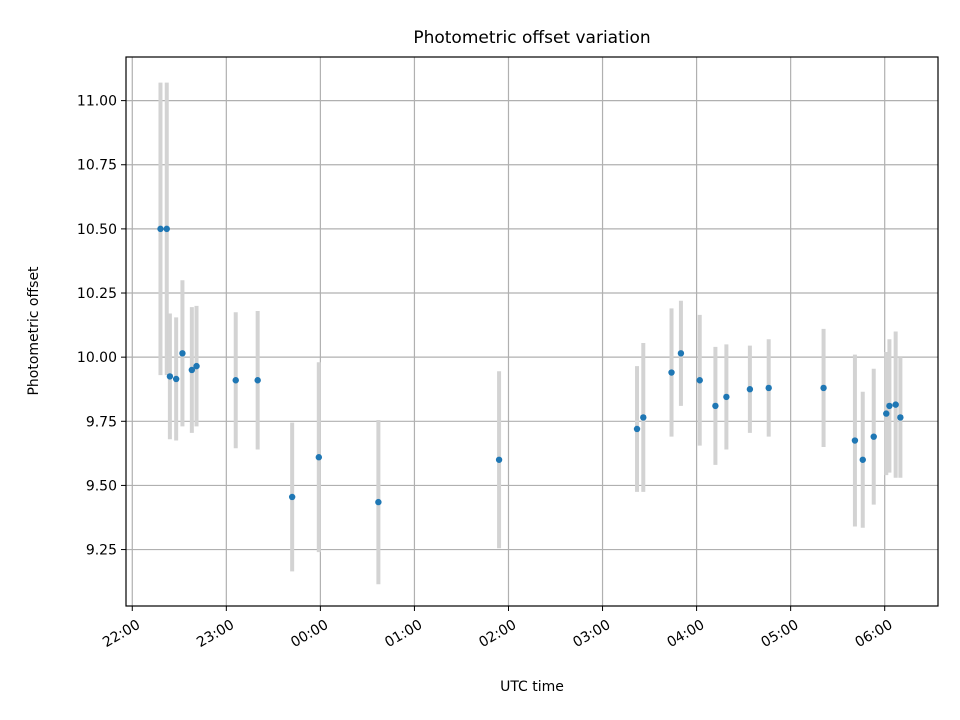  I want to click on x-tick-label: 01:00, so click(403, 634).